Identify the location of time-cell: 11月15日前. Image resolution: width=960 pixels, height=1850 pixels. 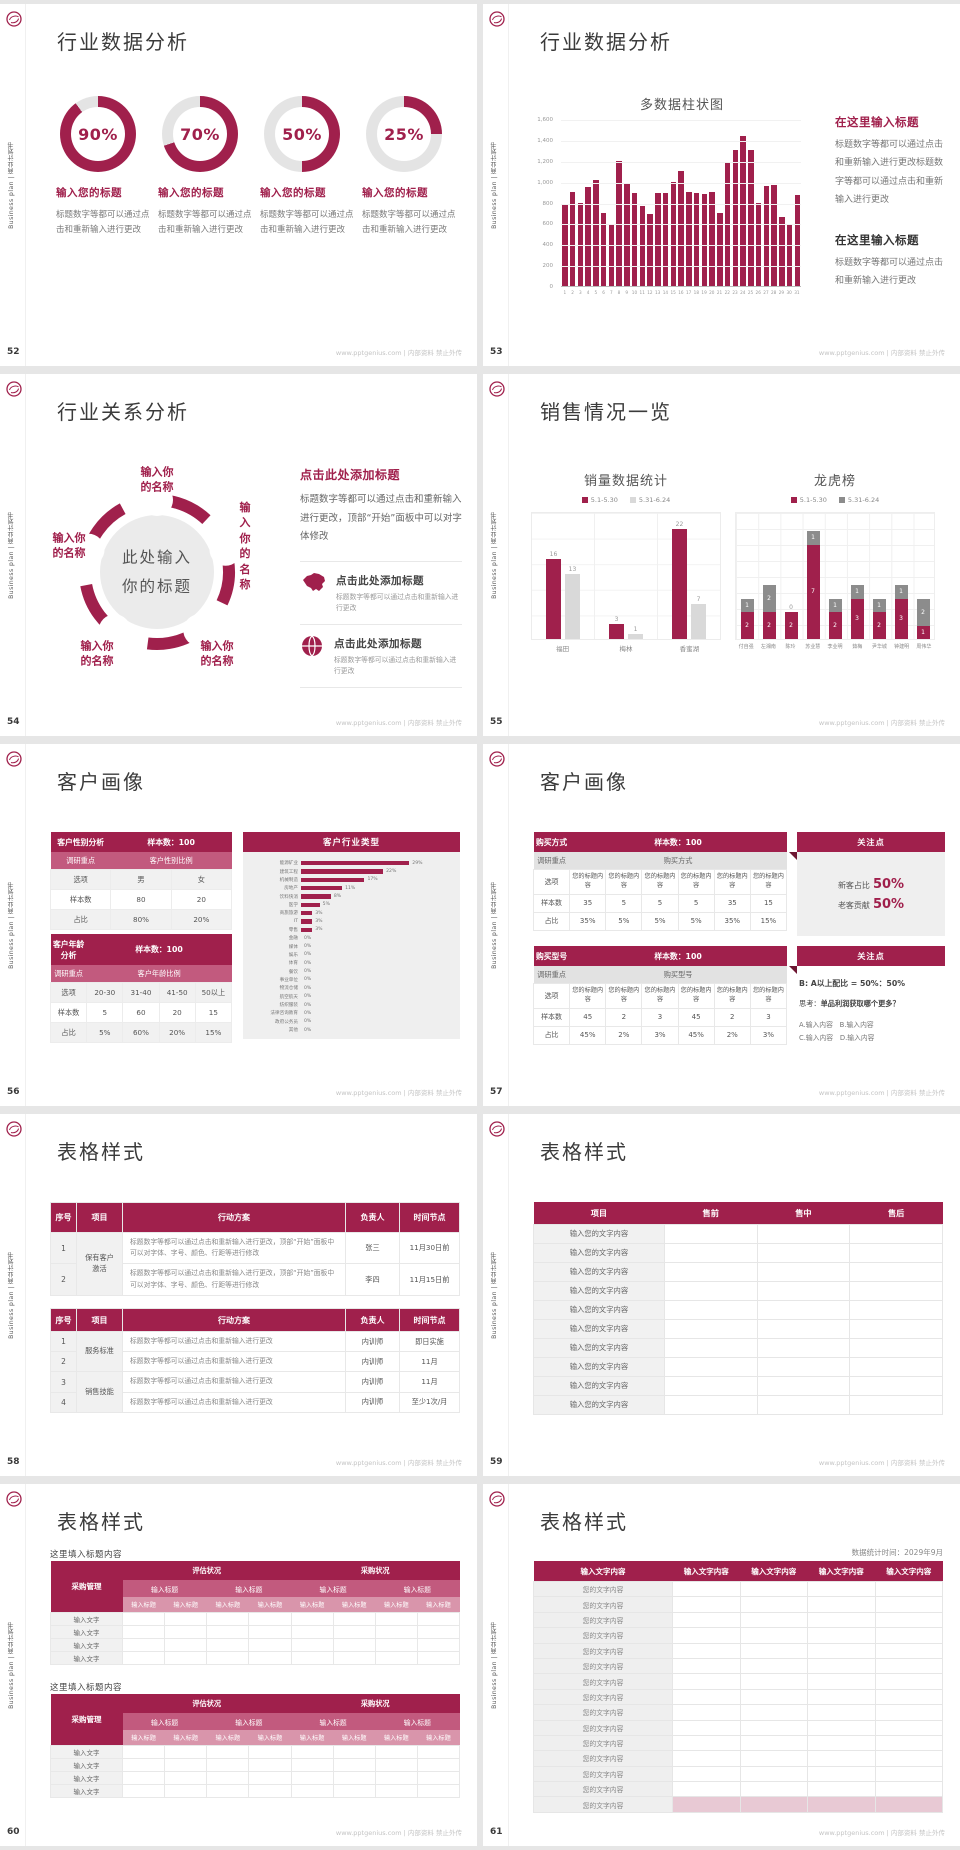
(429, 1279).